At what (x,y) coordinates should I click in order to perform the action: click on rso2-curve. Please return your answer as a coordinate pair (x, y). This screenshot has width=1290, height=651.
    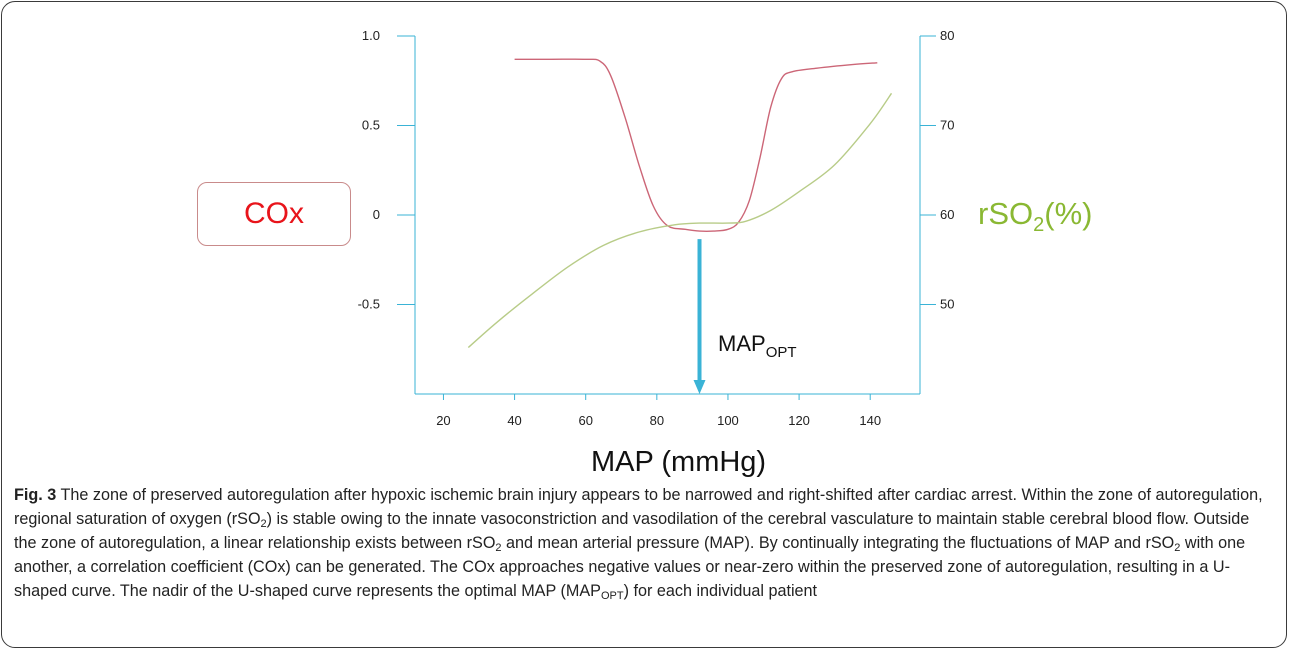
    Looking at the image, I should click on (680, 220).